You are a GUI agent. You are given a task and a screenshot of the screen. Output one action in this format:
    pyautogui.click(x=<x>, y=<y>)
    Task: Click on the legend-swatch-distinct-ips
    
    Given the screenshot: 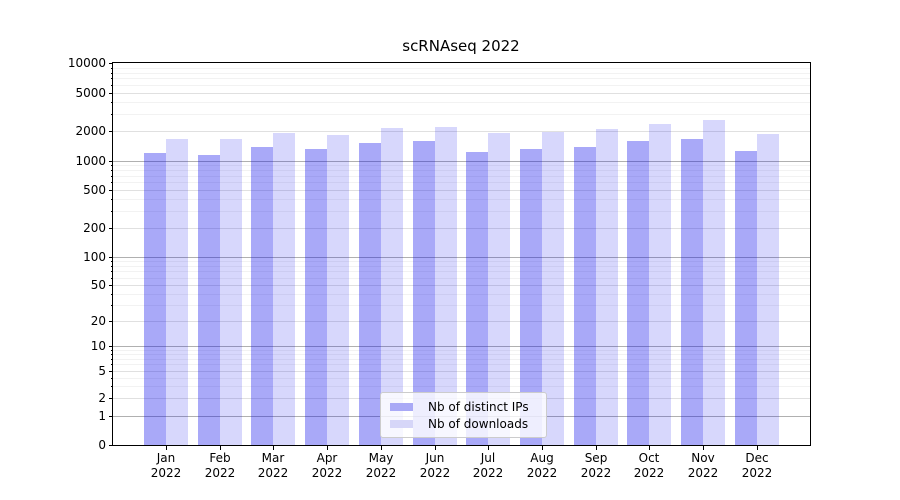 What is the action you would take?
    pyautogui.click(x=401, y=406)
    